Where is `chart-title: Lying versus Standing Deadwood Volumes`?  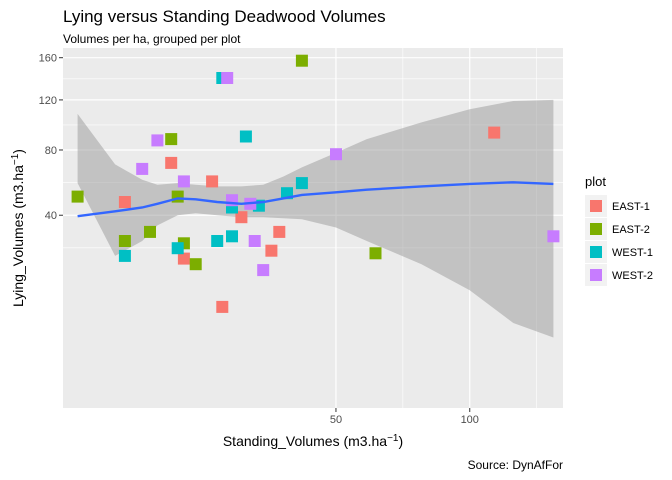 chart-title: Lying versus Standing Deadwood Volumes is located at coordinates (224, 16).